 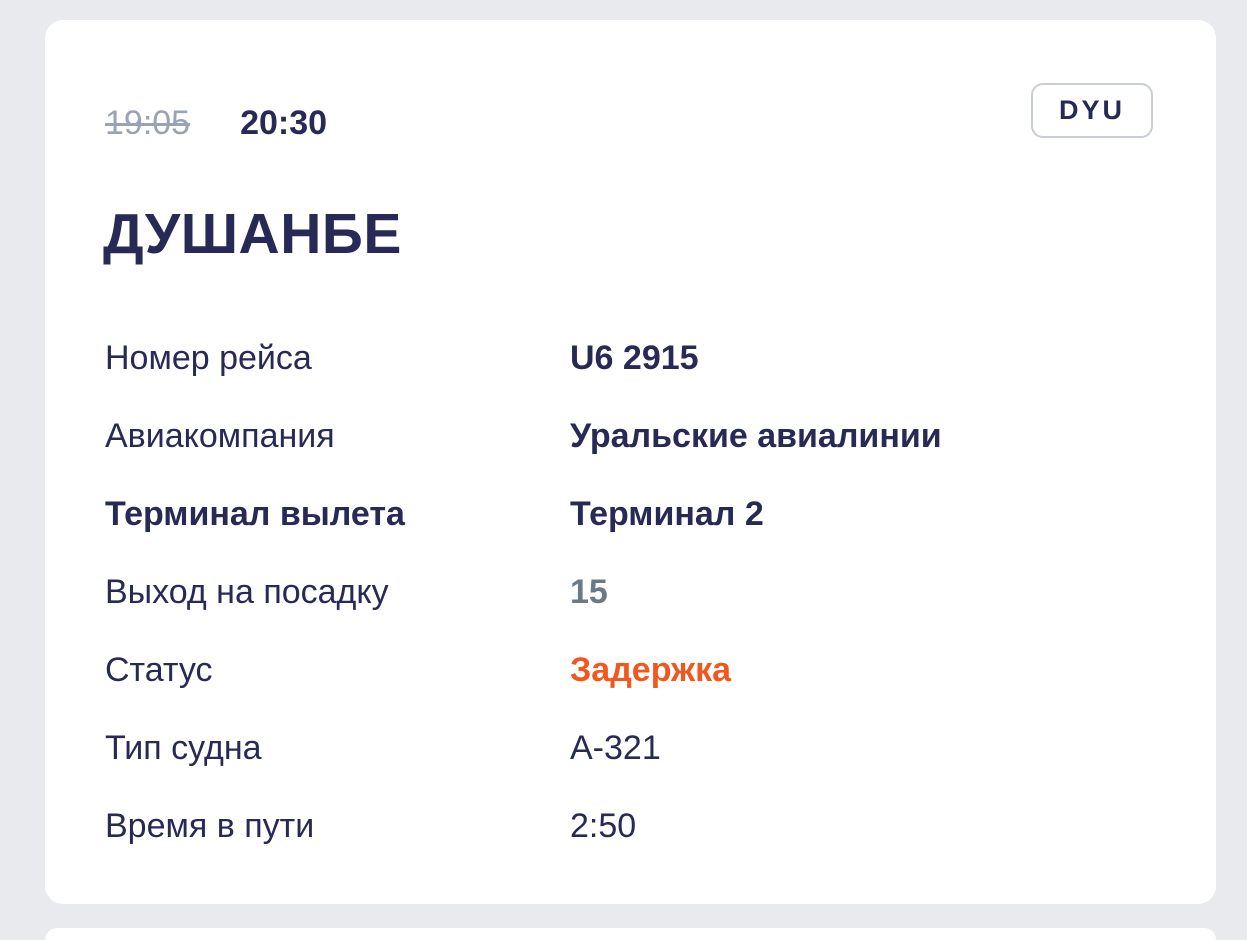 I want to click on flight-detail-row: Тип судна А-321, so click(x=630, y=748).